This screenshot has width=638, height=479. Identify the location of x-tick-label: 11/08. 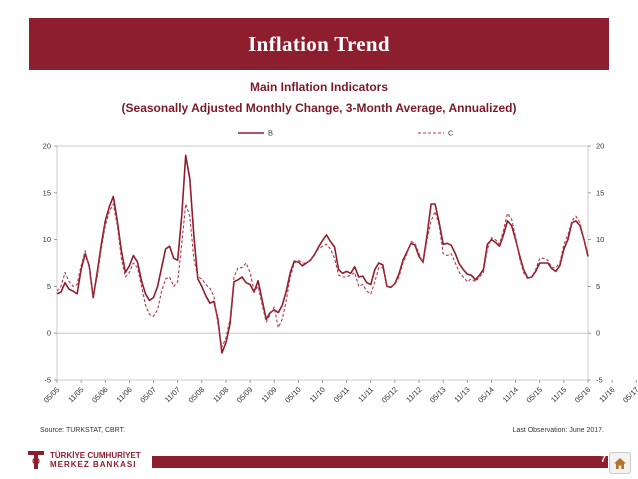
(220, 394).